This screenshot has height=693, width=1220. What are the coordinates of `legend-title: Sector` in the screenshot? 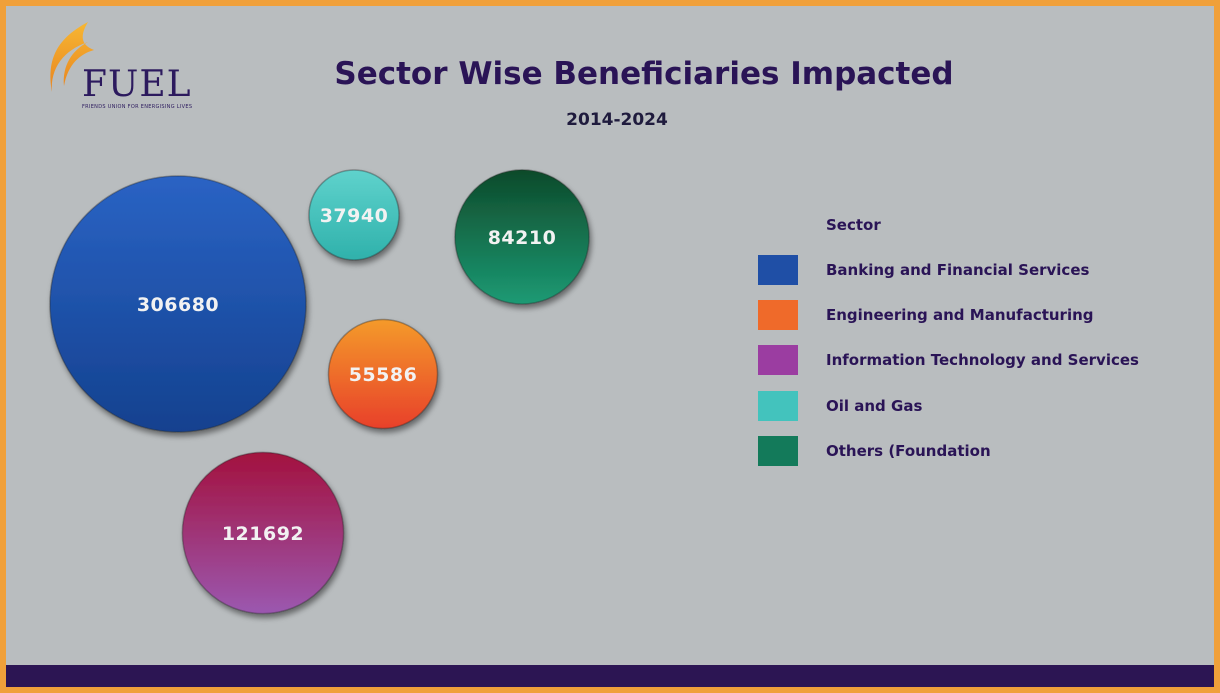 It's located at (853, 225).